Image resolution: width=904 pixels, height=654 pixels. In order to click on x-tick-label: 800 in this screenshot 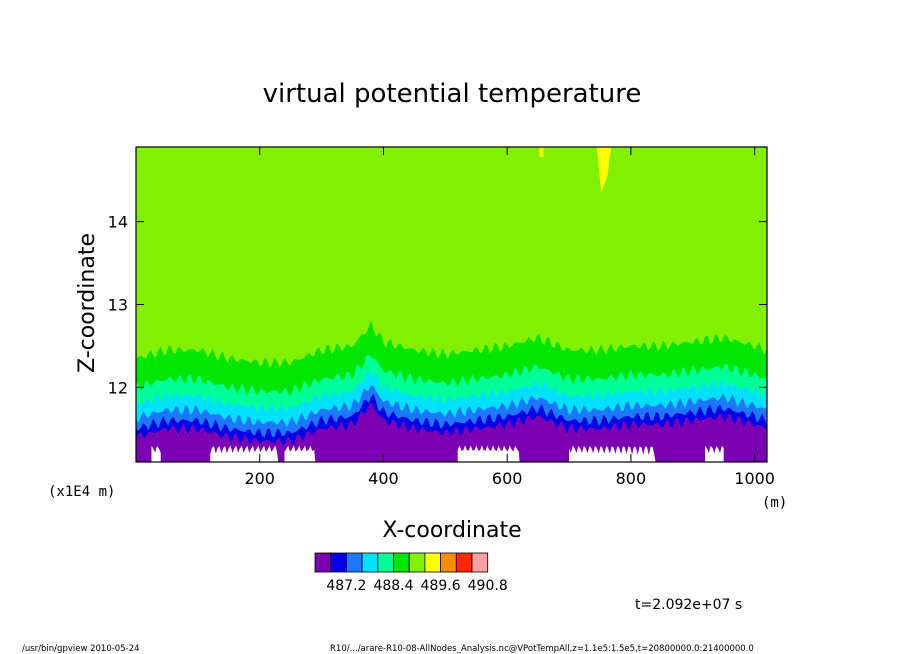, I will do `click(631, 478)`.